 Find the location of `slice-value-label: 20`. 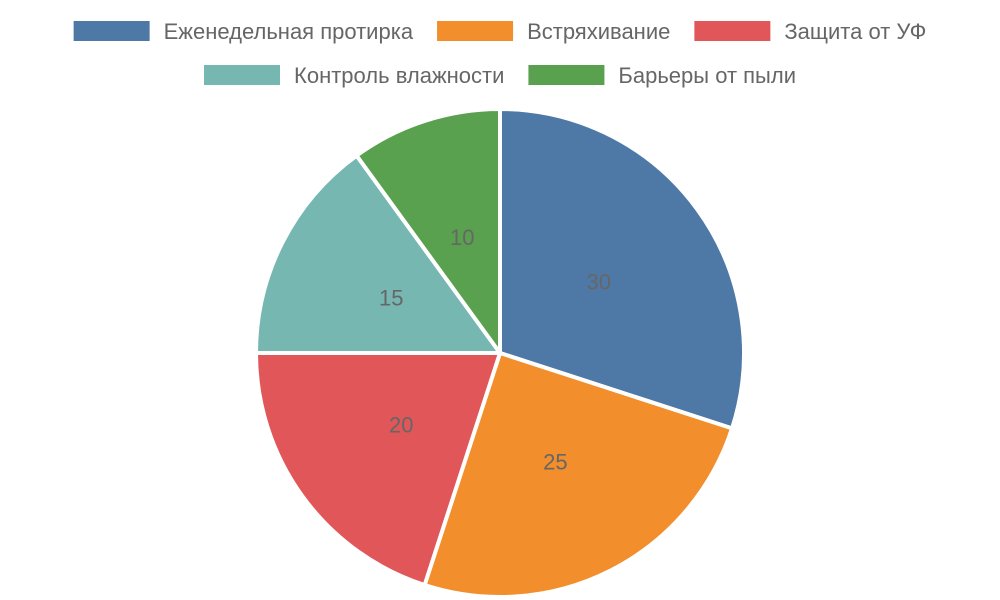

slice-value-label: 20 is located at coordinates (401, 425).